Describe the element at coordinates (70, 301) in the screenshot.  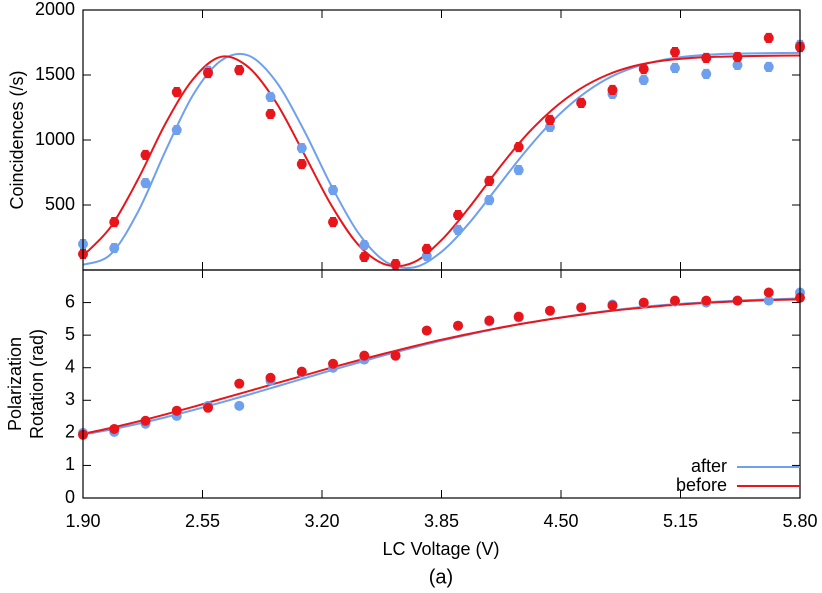
I see `y-tick-label: 6` at that location.